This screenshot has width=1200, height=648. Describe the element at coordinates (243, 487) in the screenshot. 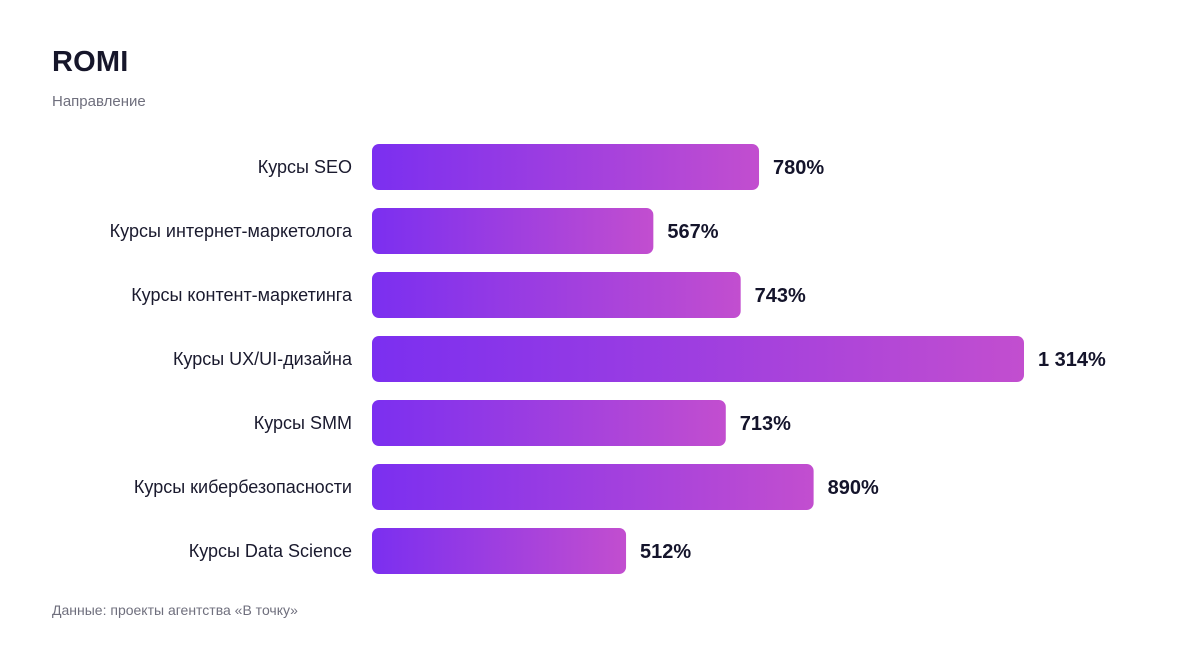

I see `category-label: Курсы кибербезопасности` at that location.